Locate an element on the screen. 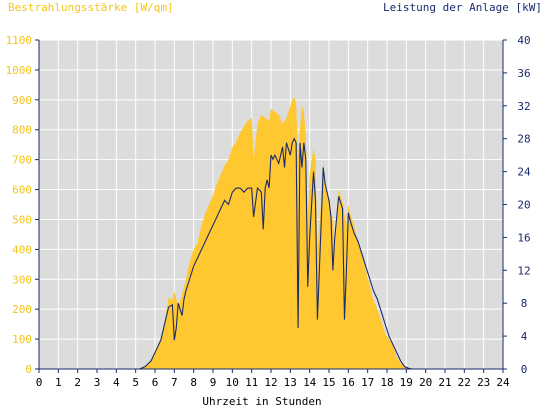  right-axis-title: Leistung der Anlage [kW] is located at coordinates (462, 7).